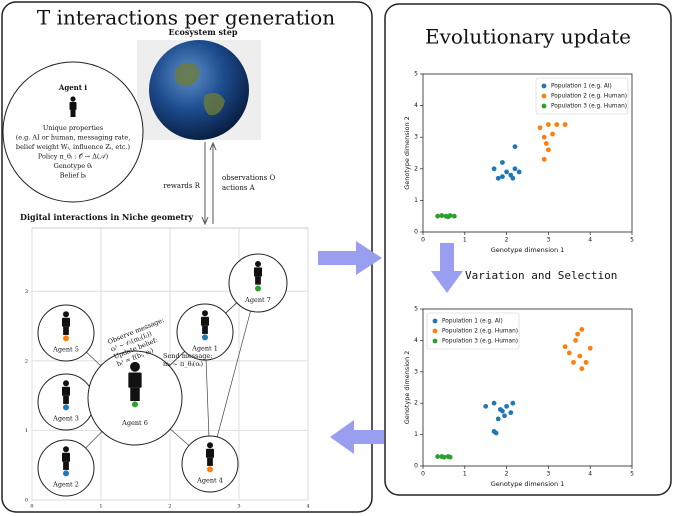  I want to click on agent-label: Agent 6, so click(134, 423).